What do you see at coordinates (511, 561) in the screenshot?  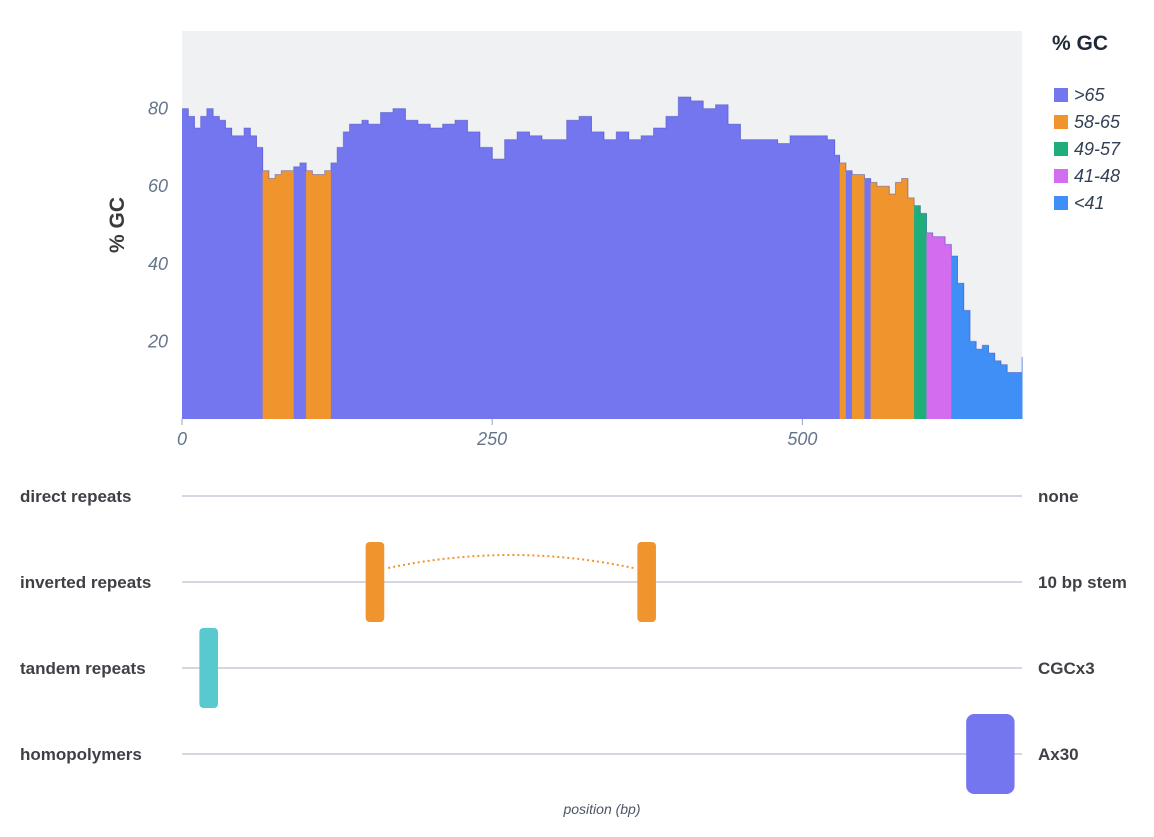 I see `inverted-repeat-arc` at bounding box center [511, 561].